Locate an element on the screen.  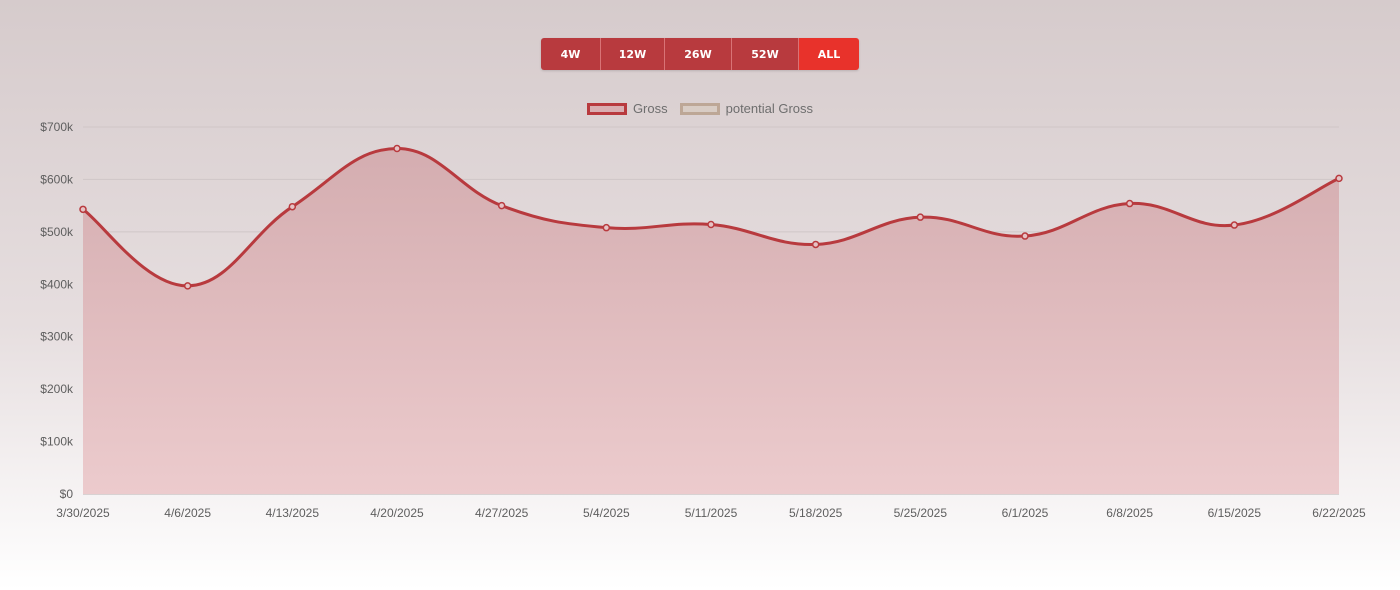
y-tick-label: $600k is located at coordinates (57, 179).